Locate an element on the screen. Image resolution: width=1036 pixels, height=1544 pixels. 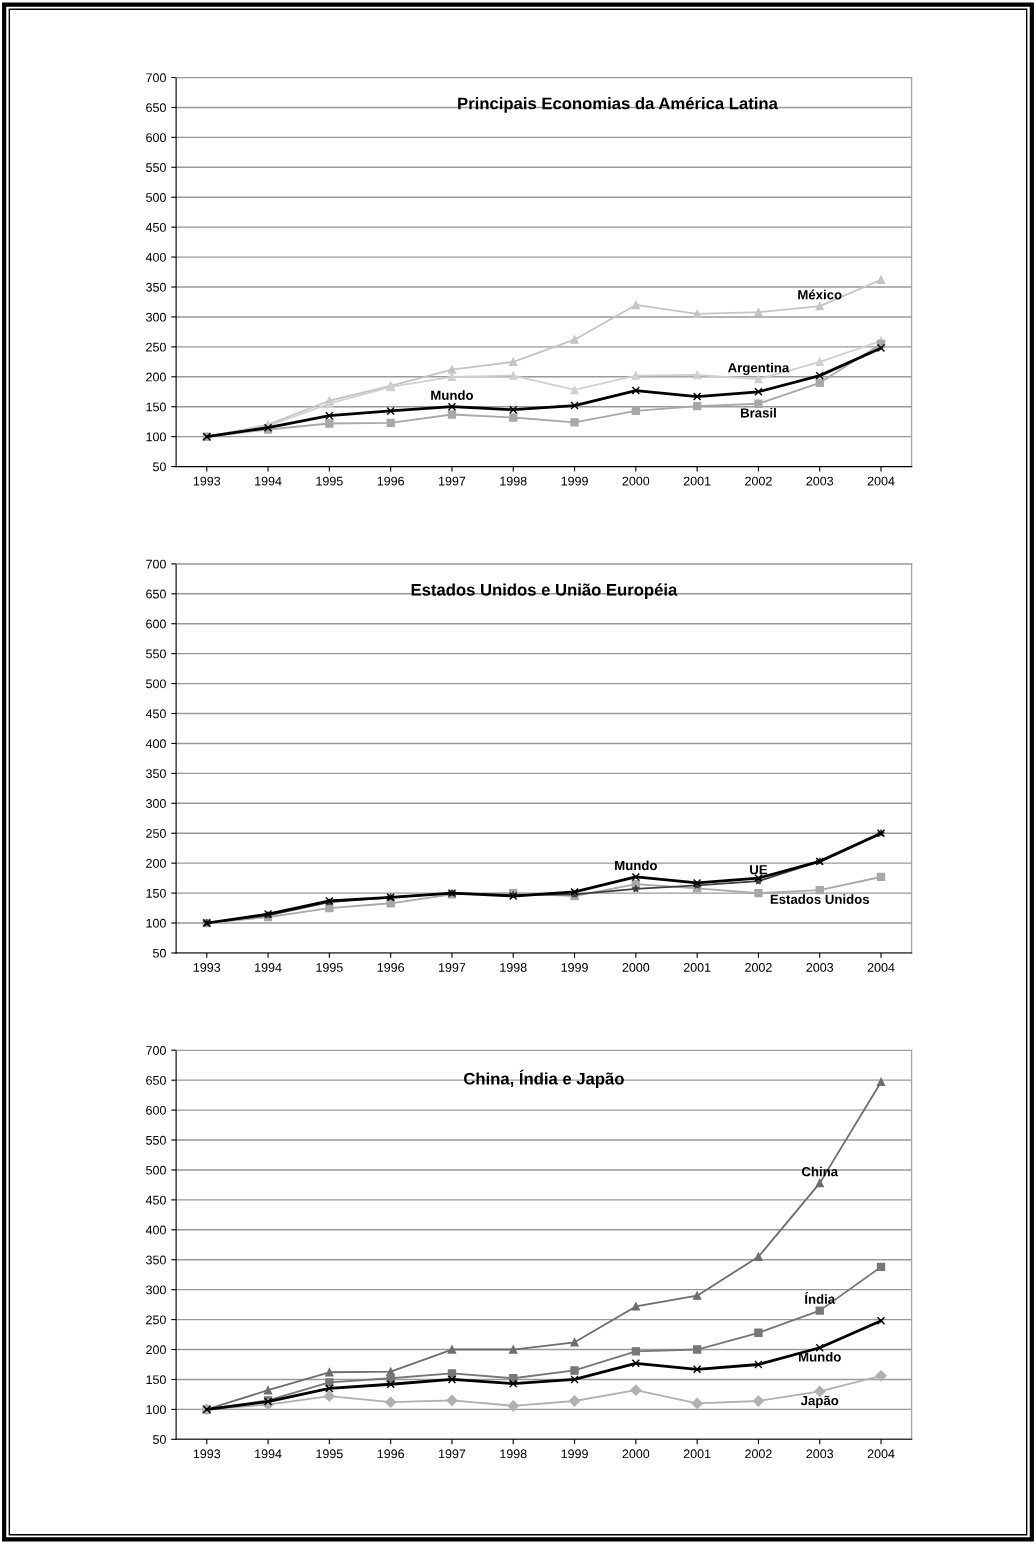
series-label: China is located at coordinates (820, 1171).